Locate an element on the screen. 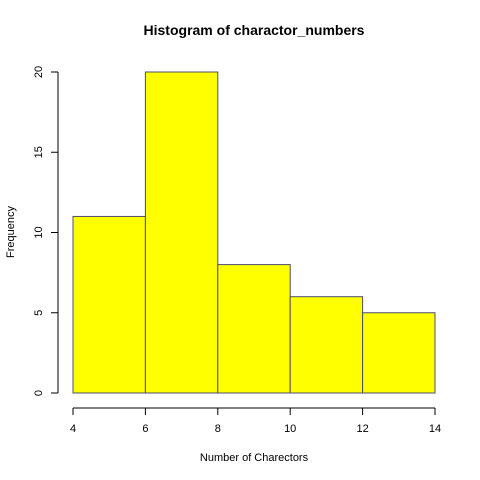 The image size is (480, 480). x-tick-label: 6 is located at coordinates (145, 429).